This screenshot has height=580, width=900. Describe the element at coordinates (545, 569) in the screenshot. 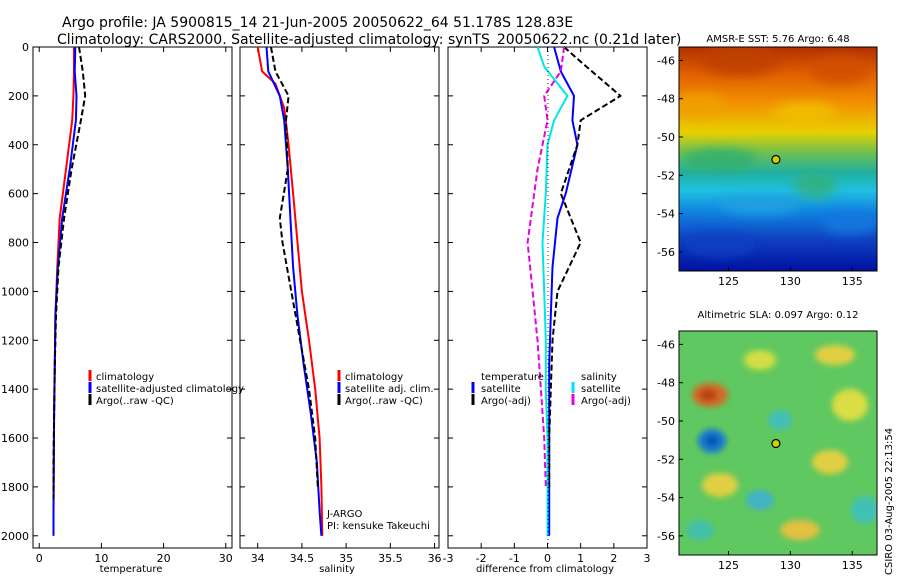

I see `difference-xlabel: difference from climatology` at that location.